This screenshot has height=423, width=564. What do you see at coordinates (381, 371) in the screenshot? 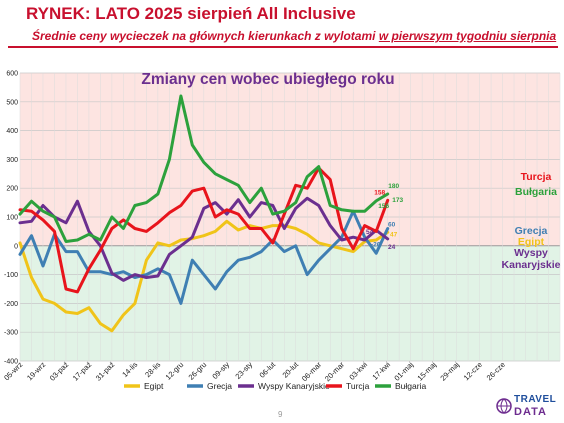
I see `x-tick-label: 17-kwi` at bounding box center [381, 371].